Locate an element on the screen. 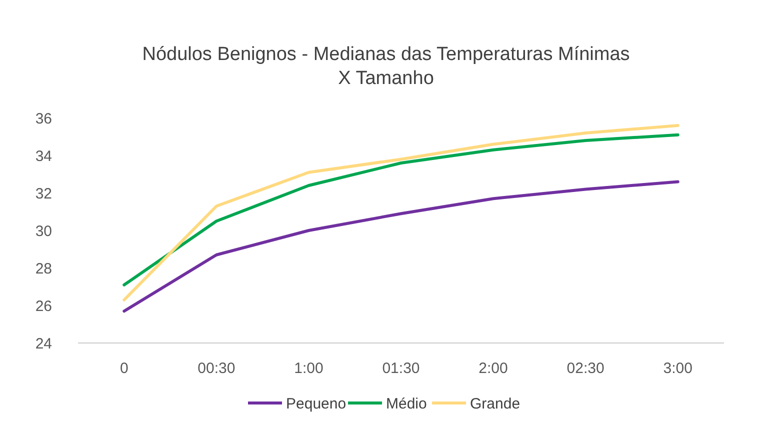 This screenshot has width=772, height=441. legend-label: Médio is located at coordinates (406, 403).